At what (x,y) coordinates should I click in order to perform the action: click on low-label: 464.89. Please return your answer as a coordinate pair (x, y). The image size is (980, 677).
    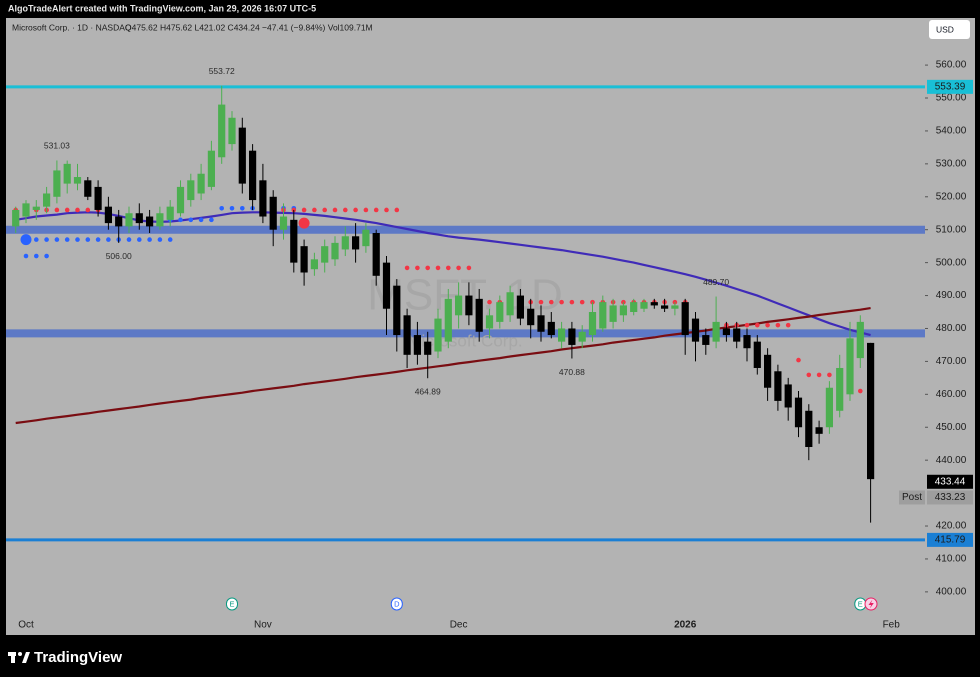
    Looking at the image, I should click on (428, 391).